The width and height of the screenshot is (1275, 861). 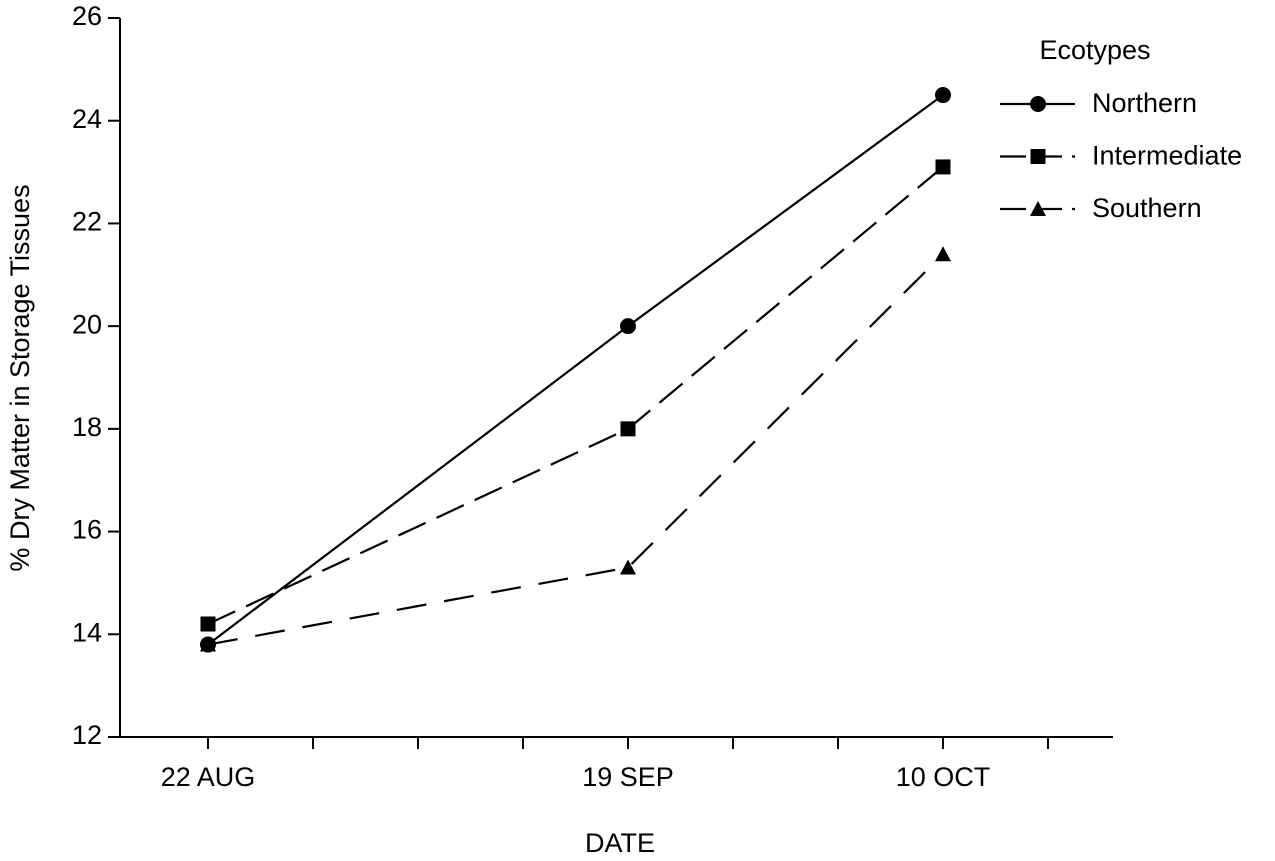 What do you see at coordinates (87, 16) in the screenshot?
I see `y-tick-label: 26` at bounding box center [87, 16].